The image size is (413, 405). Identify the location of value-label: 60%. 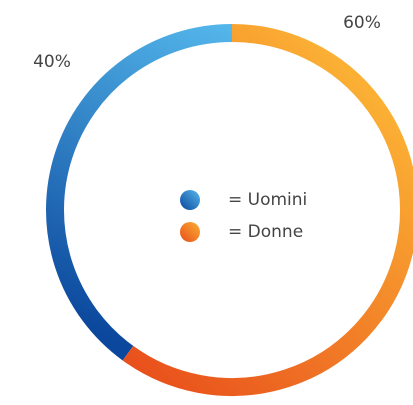
(362, 23).